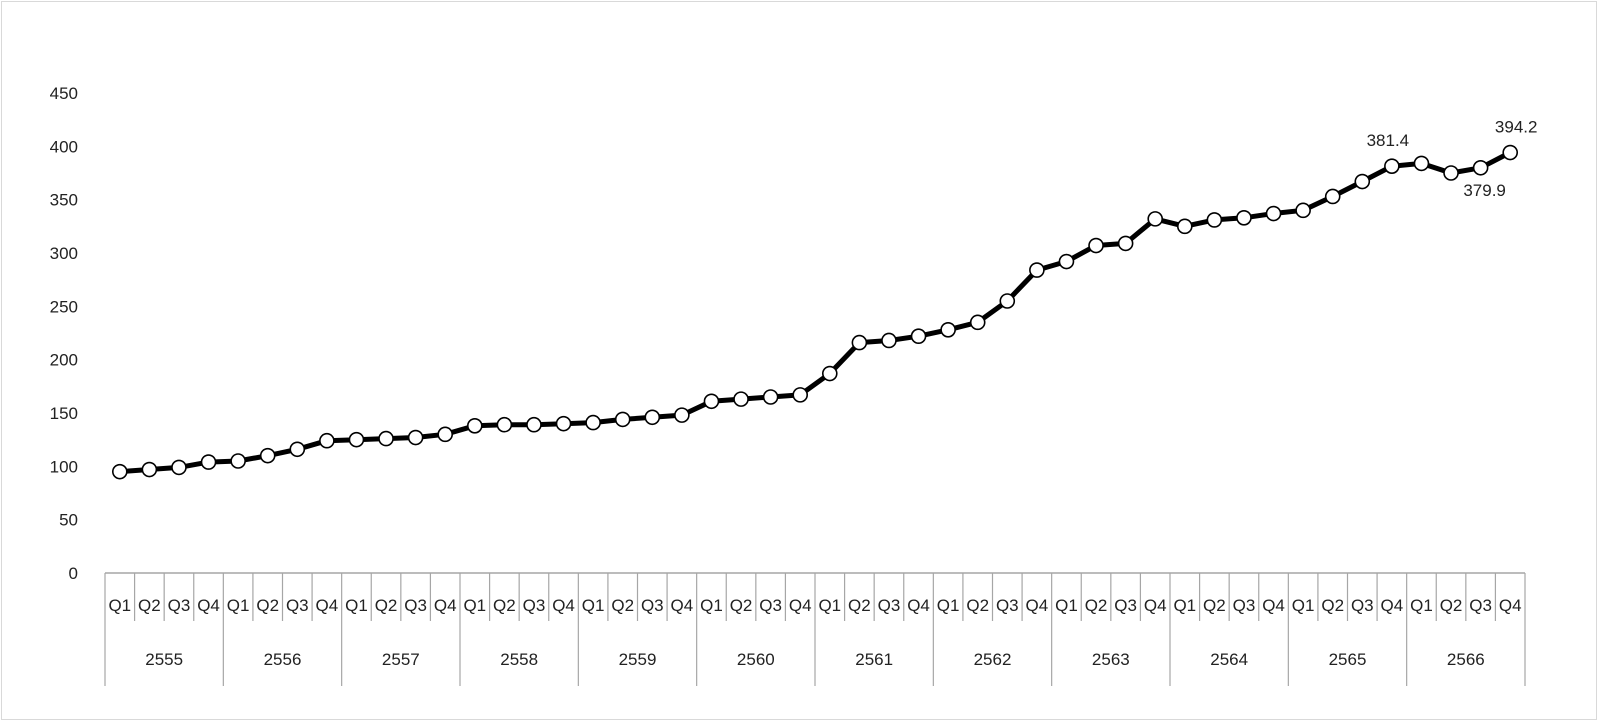  What do you see at coordinates (756, 659) in the screenshot?
I see `year-label: 2560` at bounding box center [756, 659].